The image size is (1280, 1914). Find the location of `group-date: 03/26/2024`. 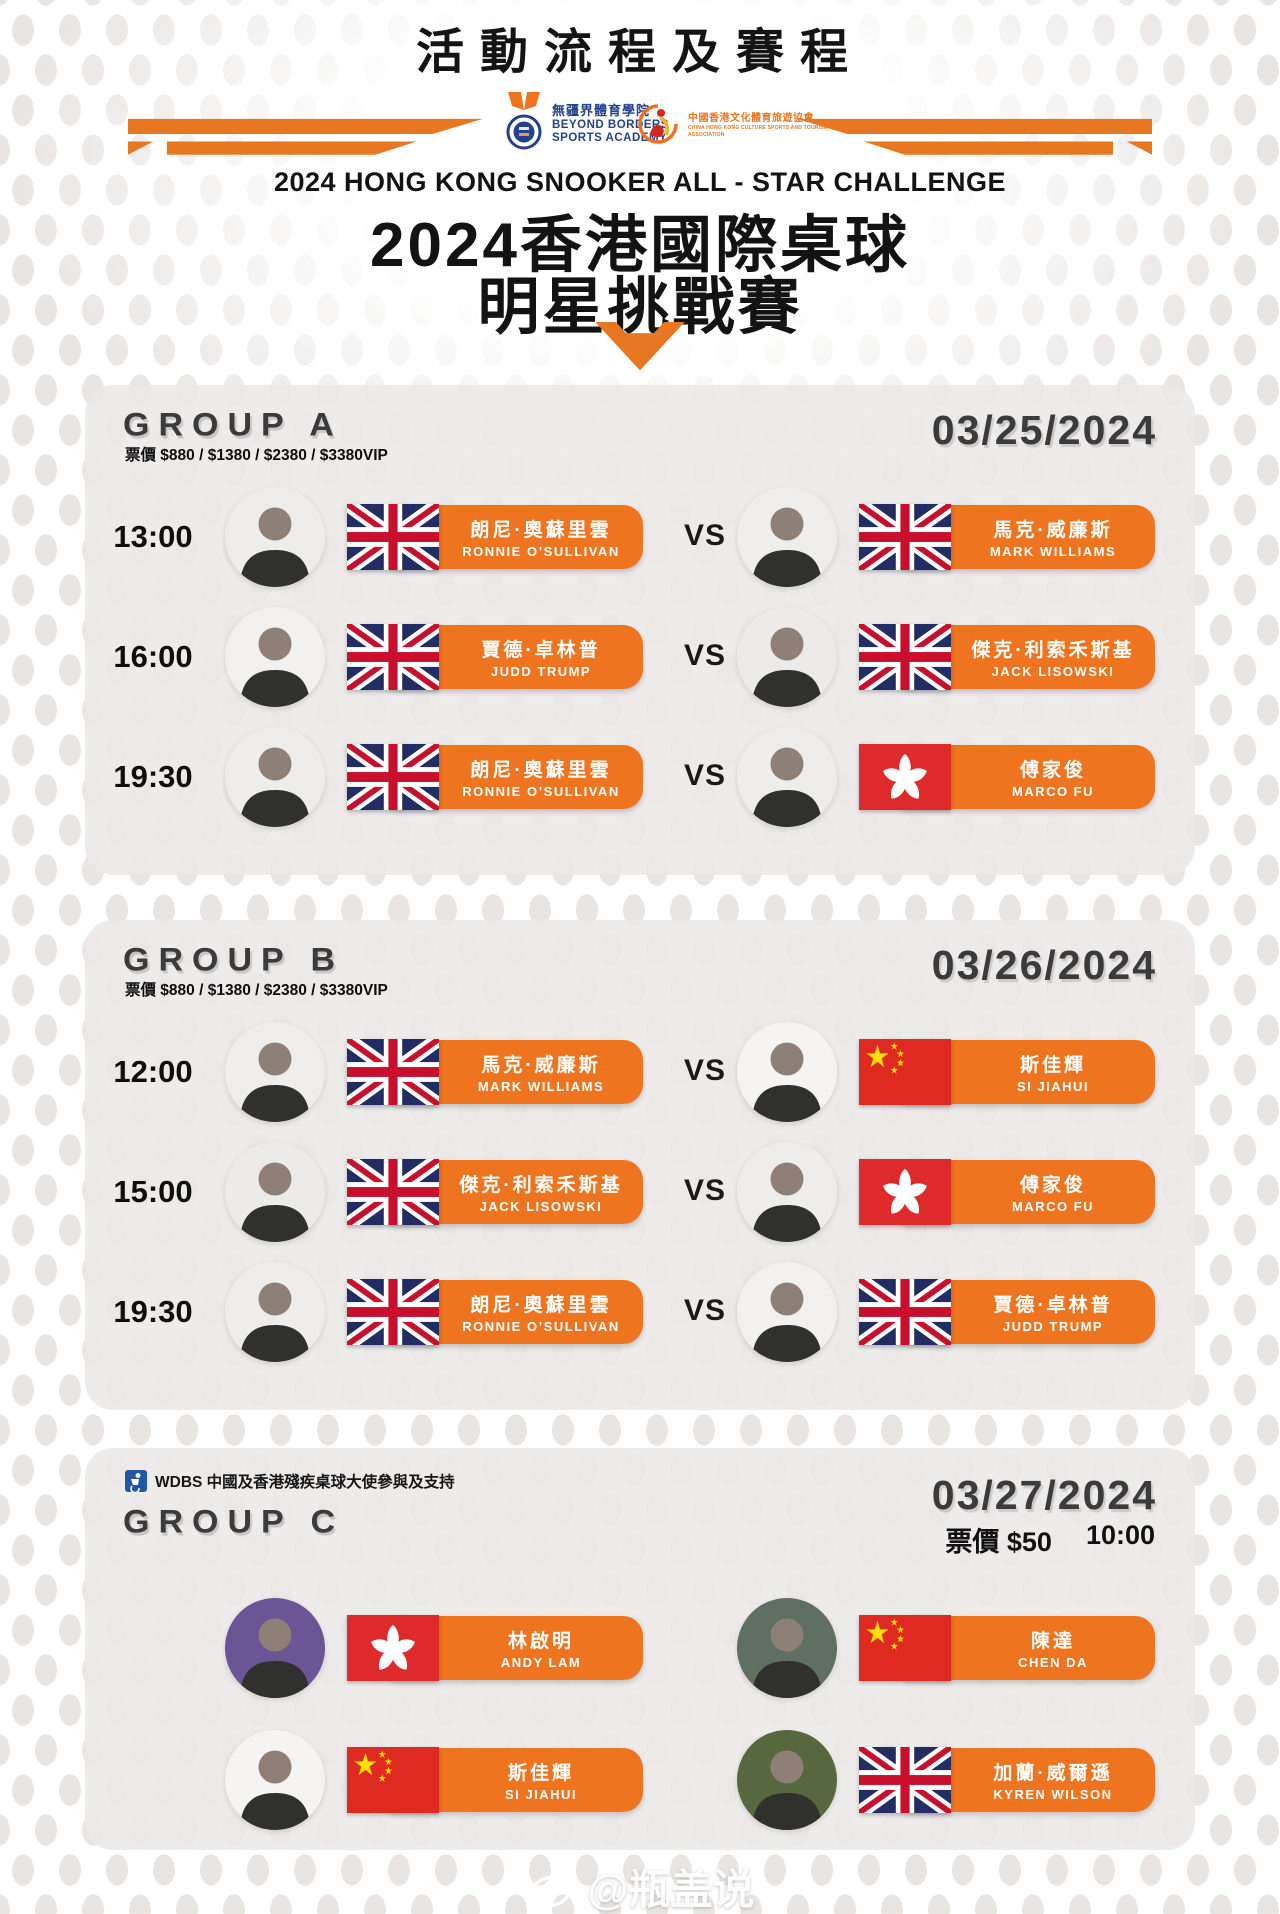

group-date: 03/26/2024 is located at coordinates (1044, 965).